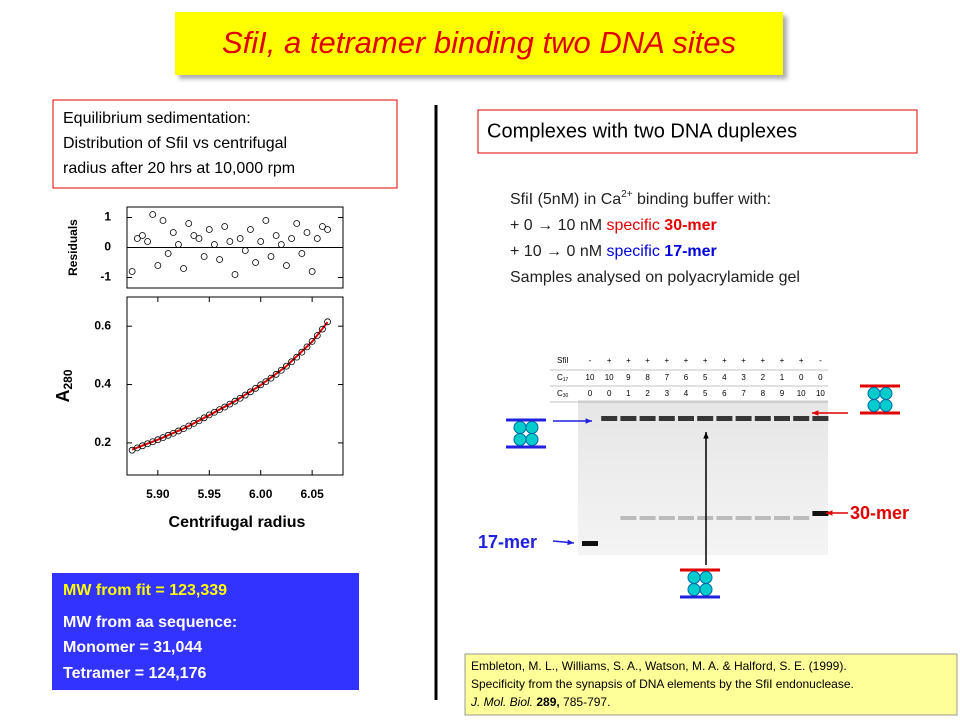  What do you see at coordinates (479, 43) in the screenshot?
I see `title-box` at bounding box center [479, 43].